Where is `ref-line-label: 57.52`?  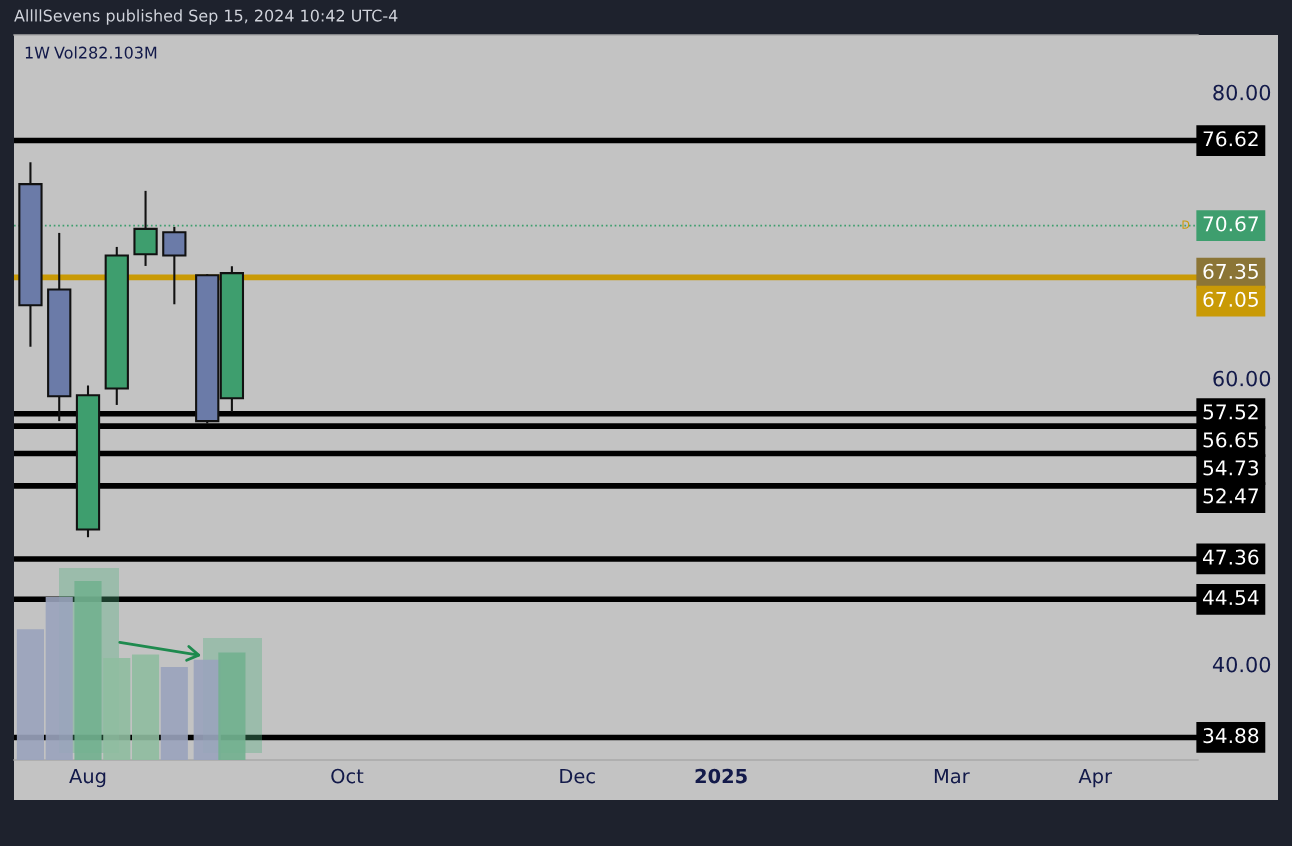 ref-line-label: 57.52 is located at coordinates (1230, 412).